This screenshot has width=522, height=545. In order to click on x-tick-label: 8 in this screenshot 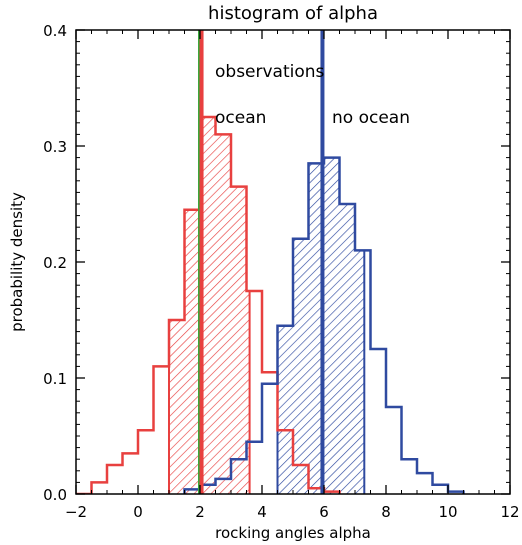, I will do `click(386, 512)`.